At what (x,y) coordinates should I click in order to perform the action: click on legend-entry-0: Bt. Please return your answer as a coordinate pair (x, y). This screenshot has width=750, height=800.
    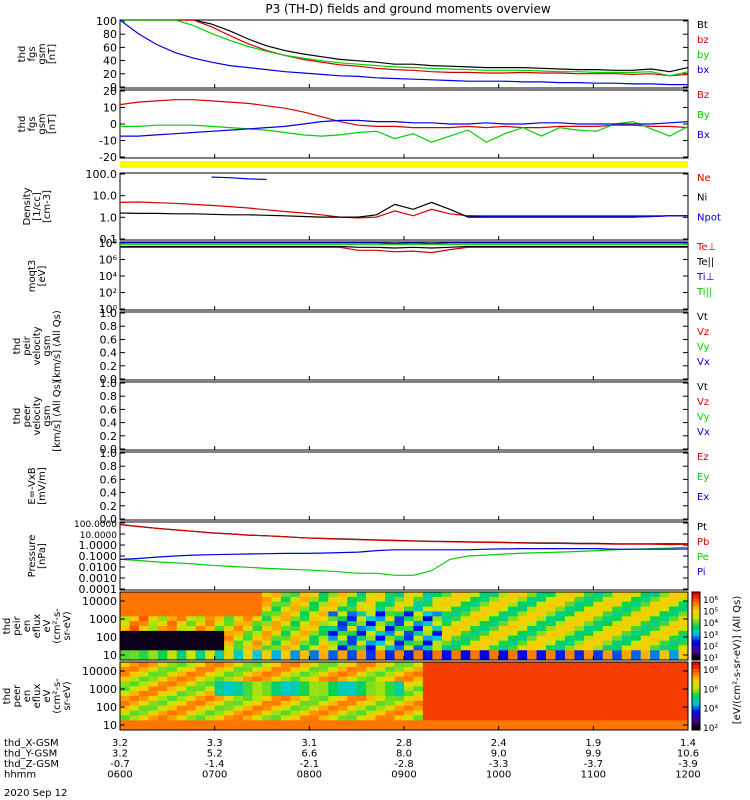
    Looking at the image, I should click on (702, 25).